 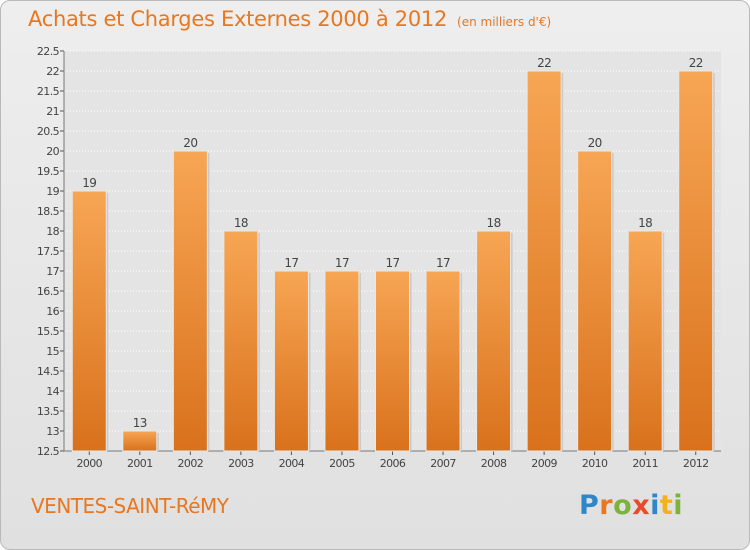 I want to click on data-label: 19, so click(x=89, y=183).